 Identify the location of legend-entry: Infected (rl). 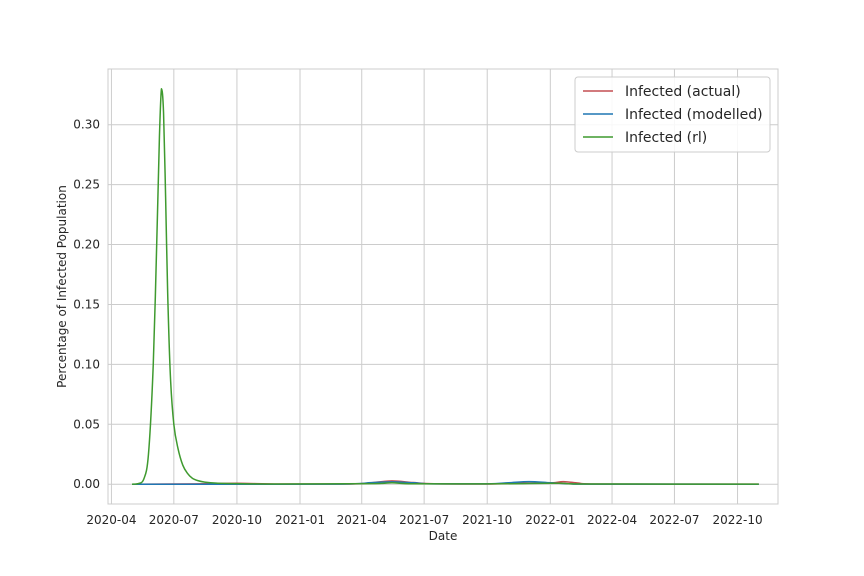
(666, 138).